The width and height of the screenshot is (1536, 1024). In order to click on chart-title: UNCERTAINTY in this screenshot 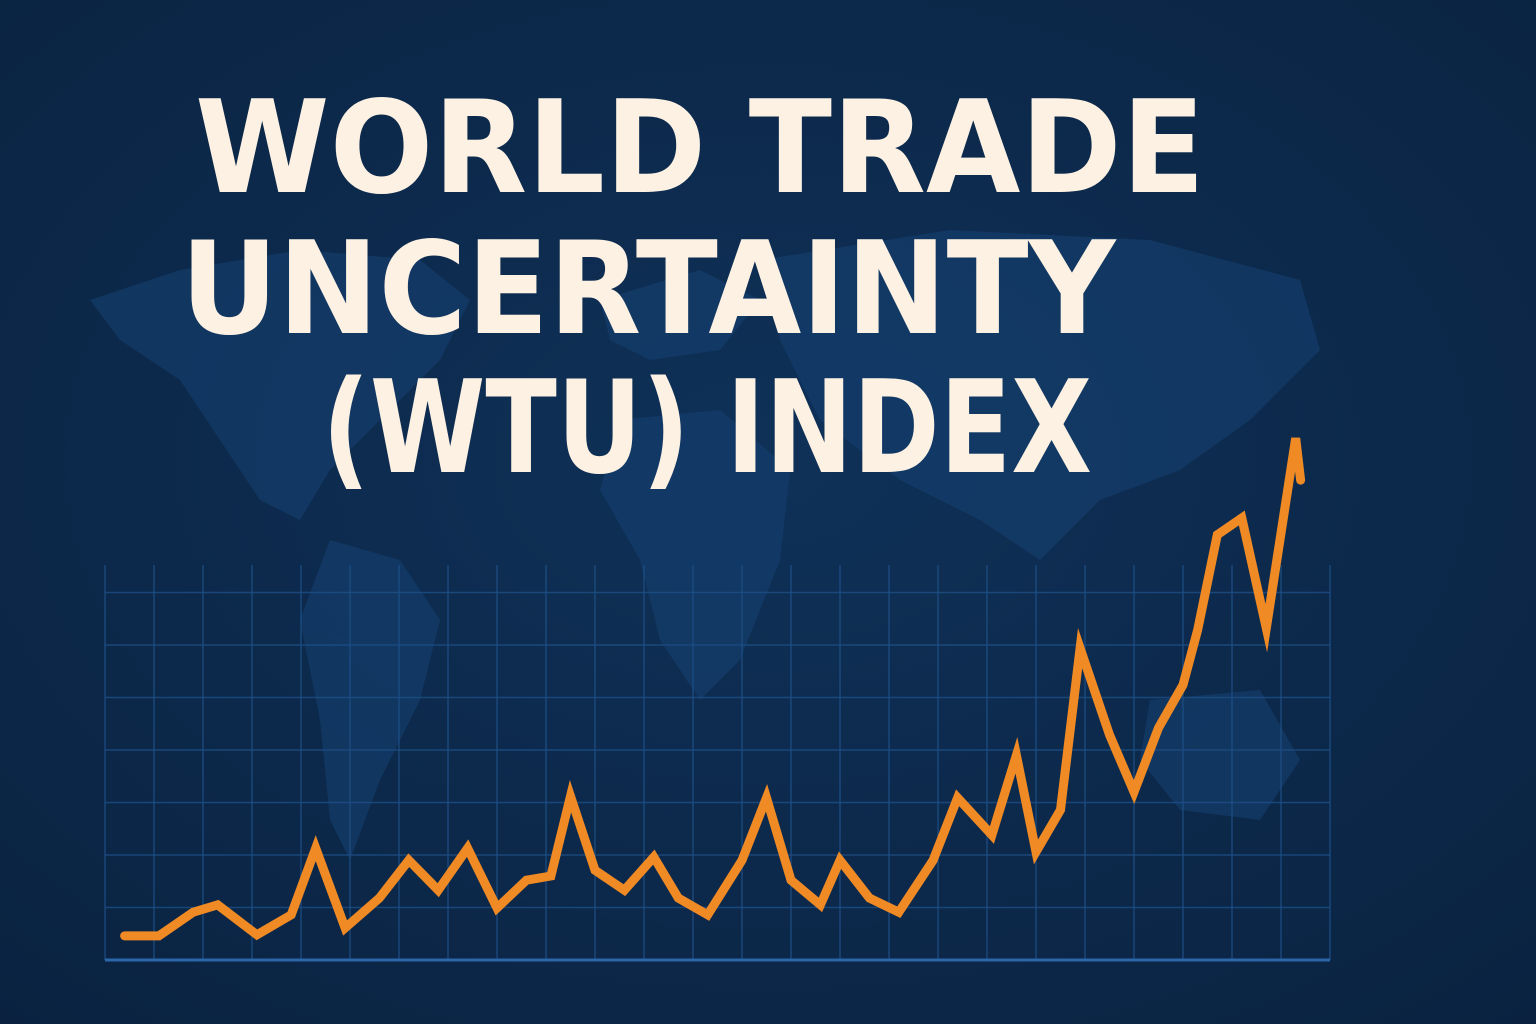, I will do `click(649, 289)`.